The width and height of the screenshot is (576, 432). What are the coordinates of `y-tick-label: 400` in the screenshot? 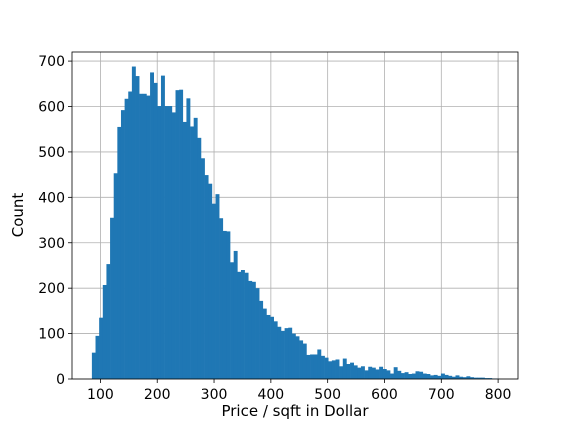 It's located at (51, 198).